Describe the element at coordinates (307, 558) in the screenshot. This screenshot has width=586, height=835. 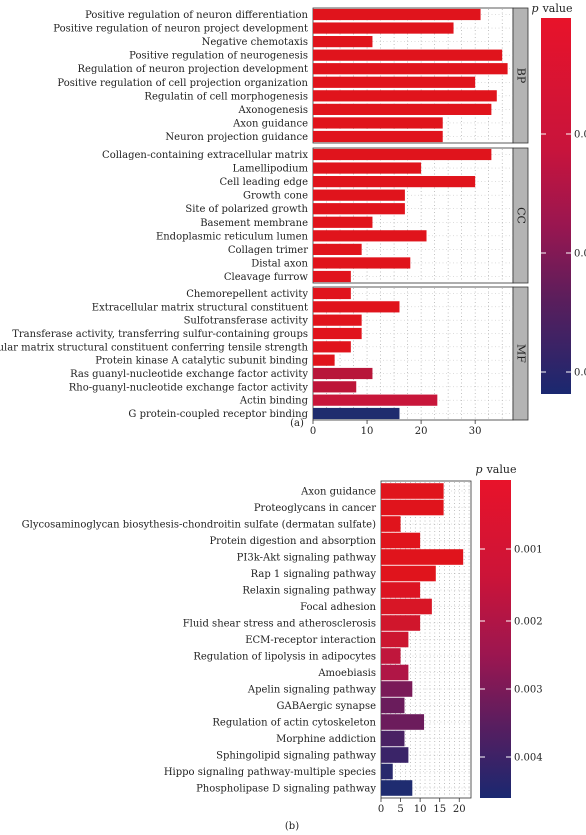
I see `tick-label: PI3k-Akt signaling pathway` at that location.